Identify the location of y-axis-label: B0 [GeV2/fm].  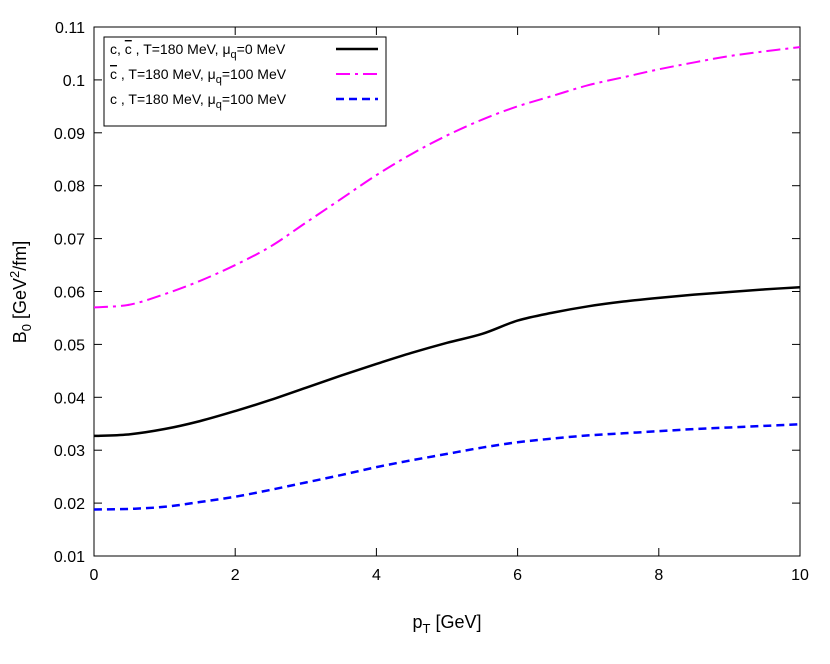
(20, 292).